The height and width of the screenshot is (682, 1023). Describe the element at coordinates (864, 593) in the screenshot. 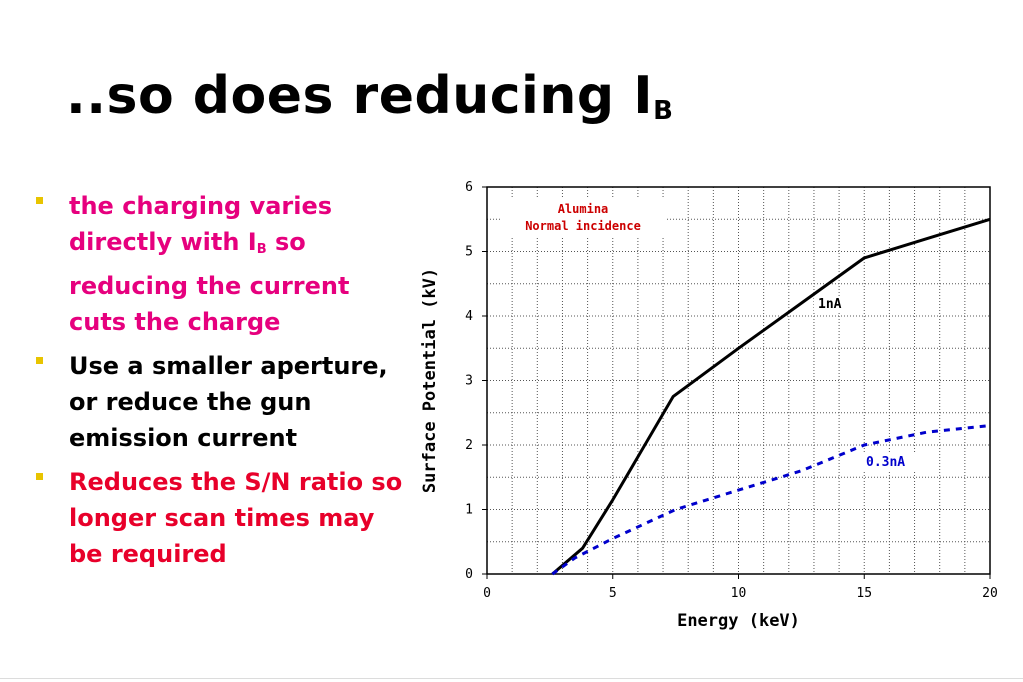

I see `x-tick-label: 15` at that location.